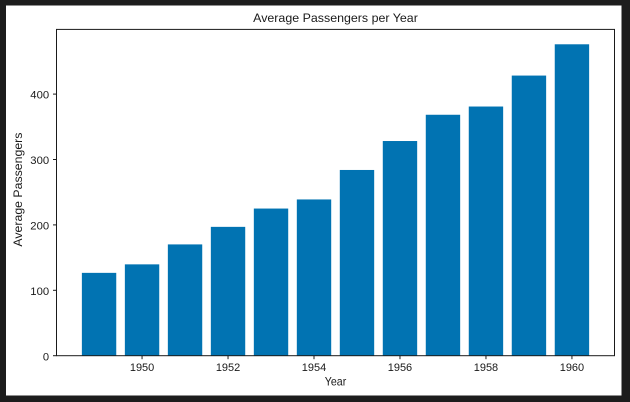 This screenshot has width=630, height=402. Describe the element at coordinates (336, 382) in the screenshot. I see `svg-text: Year` at that location.